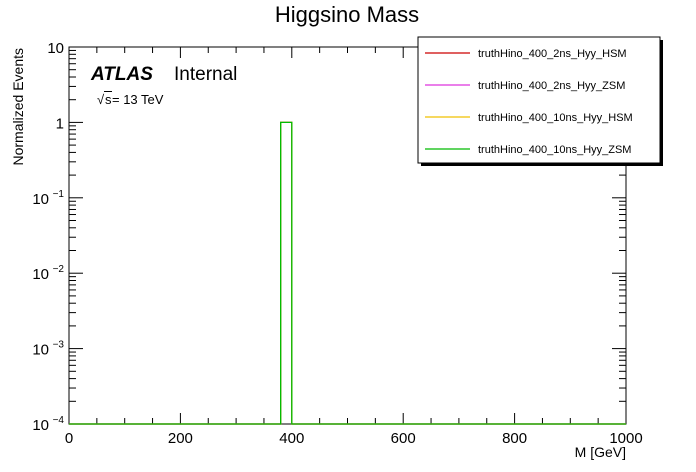 The width and height of the screenshot is (696, 472). I want to click on legend-entry: truthHino_400_2ns_Hyy_ZSM, so click(525, 86).